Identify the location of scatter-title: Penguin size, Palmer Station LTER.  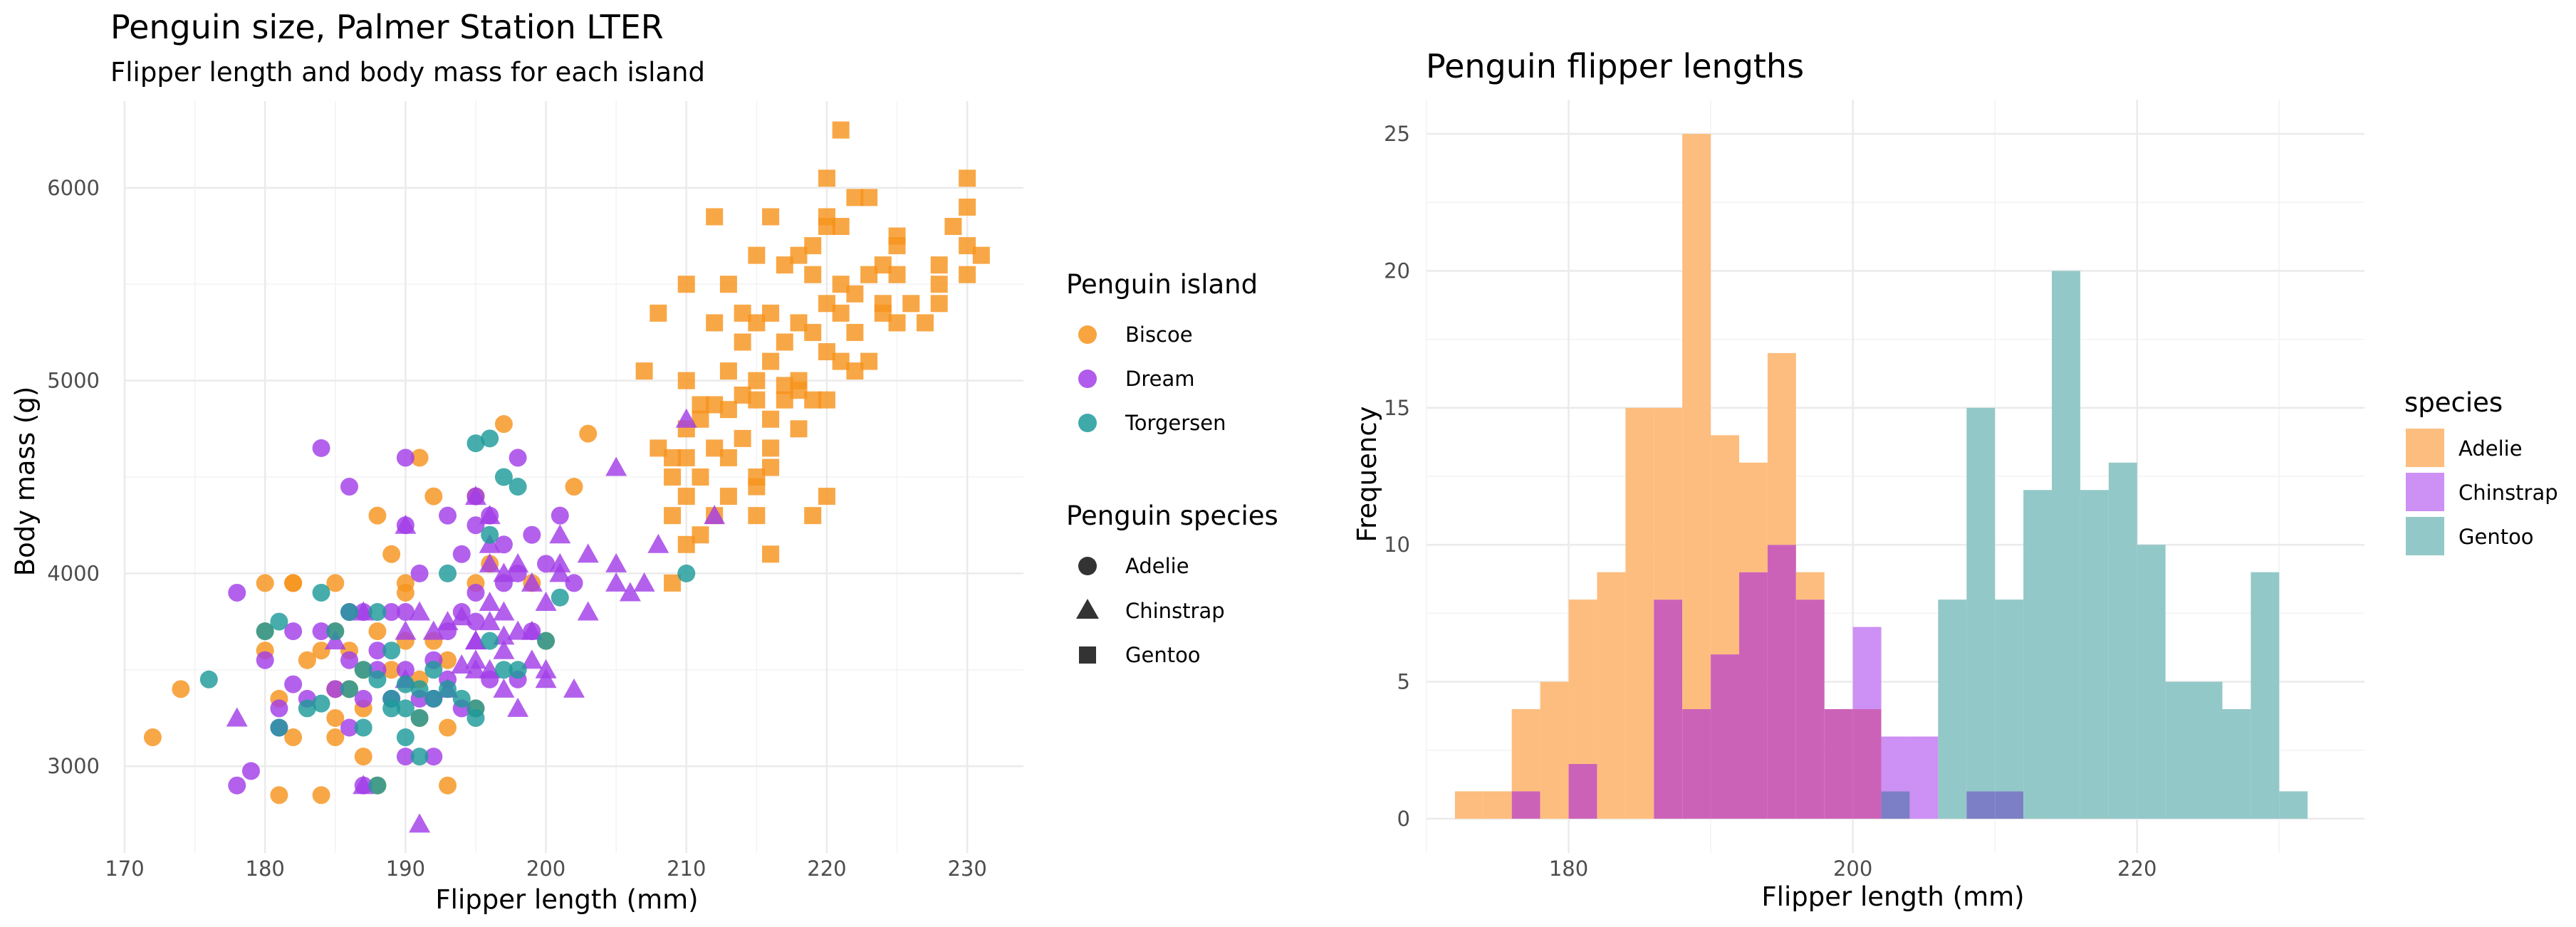
(387, 27).